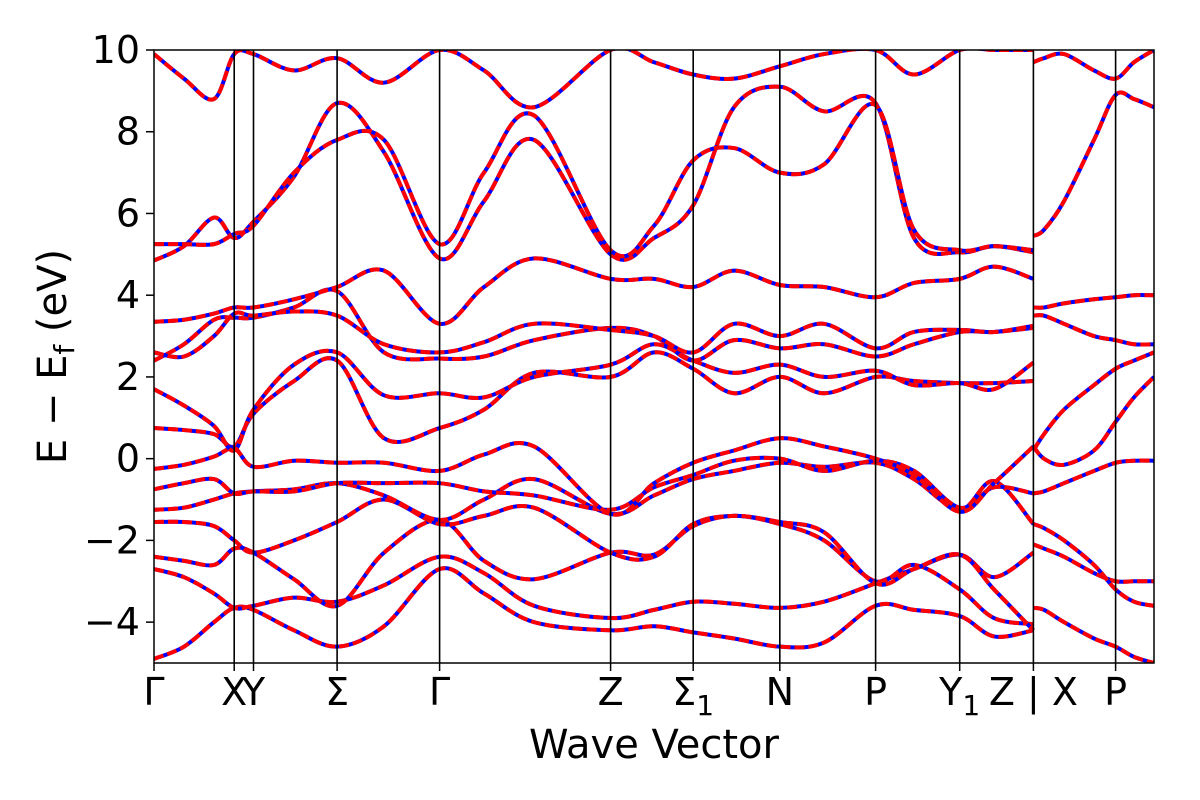  What do you see at coordinates (337, 692) in the screenshot?
I see `x-tick-label: Σ` at bounding box center [337, 692].